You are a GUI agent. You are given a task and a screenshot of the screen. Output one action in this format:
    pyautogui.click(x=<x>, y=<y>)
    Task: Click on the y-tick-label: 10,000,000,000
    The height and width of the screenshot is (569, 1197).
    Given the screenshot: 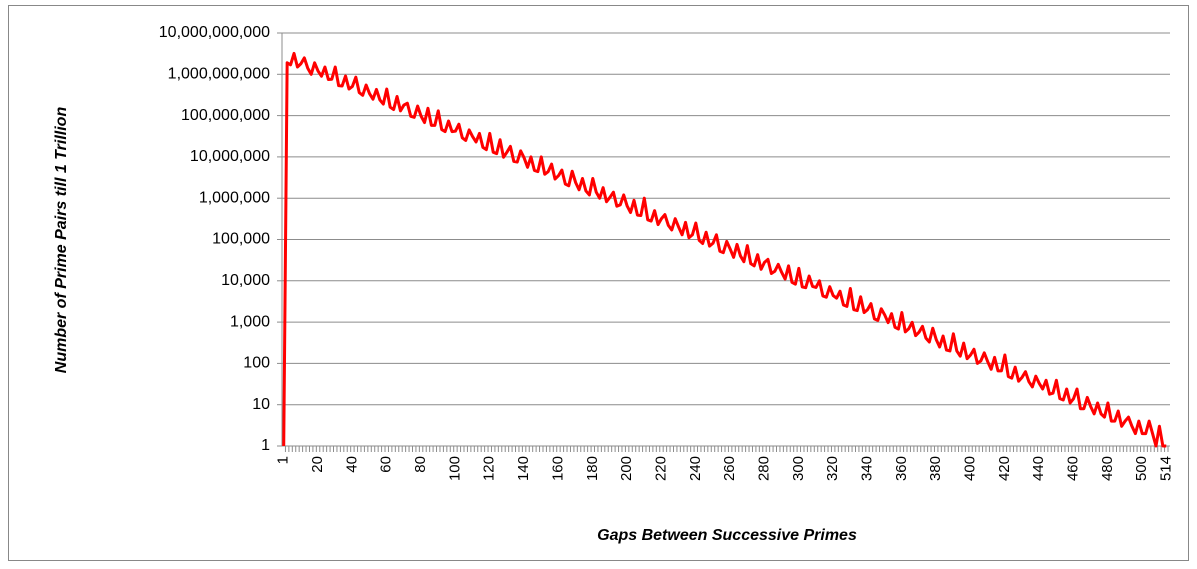 What is the action you would take?
    pyautogui.click(x=214, y=32)
    